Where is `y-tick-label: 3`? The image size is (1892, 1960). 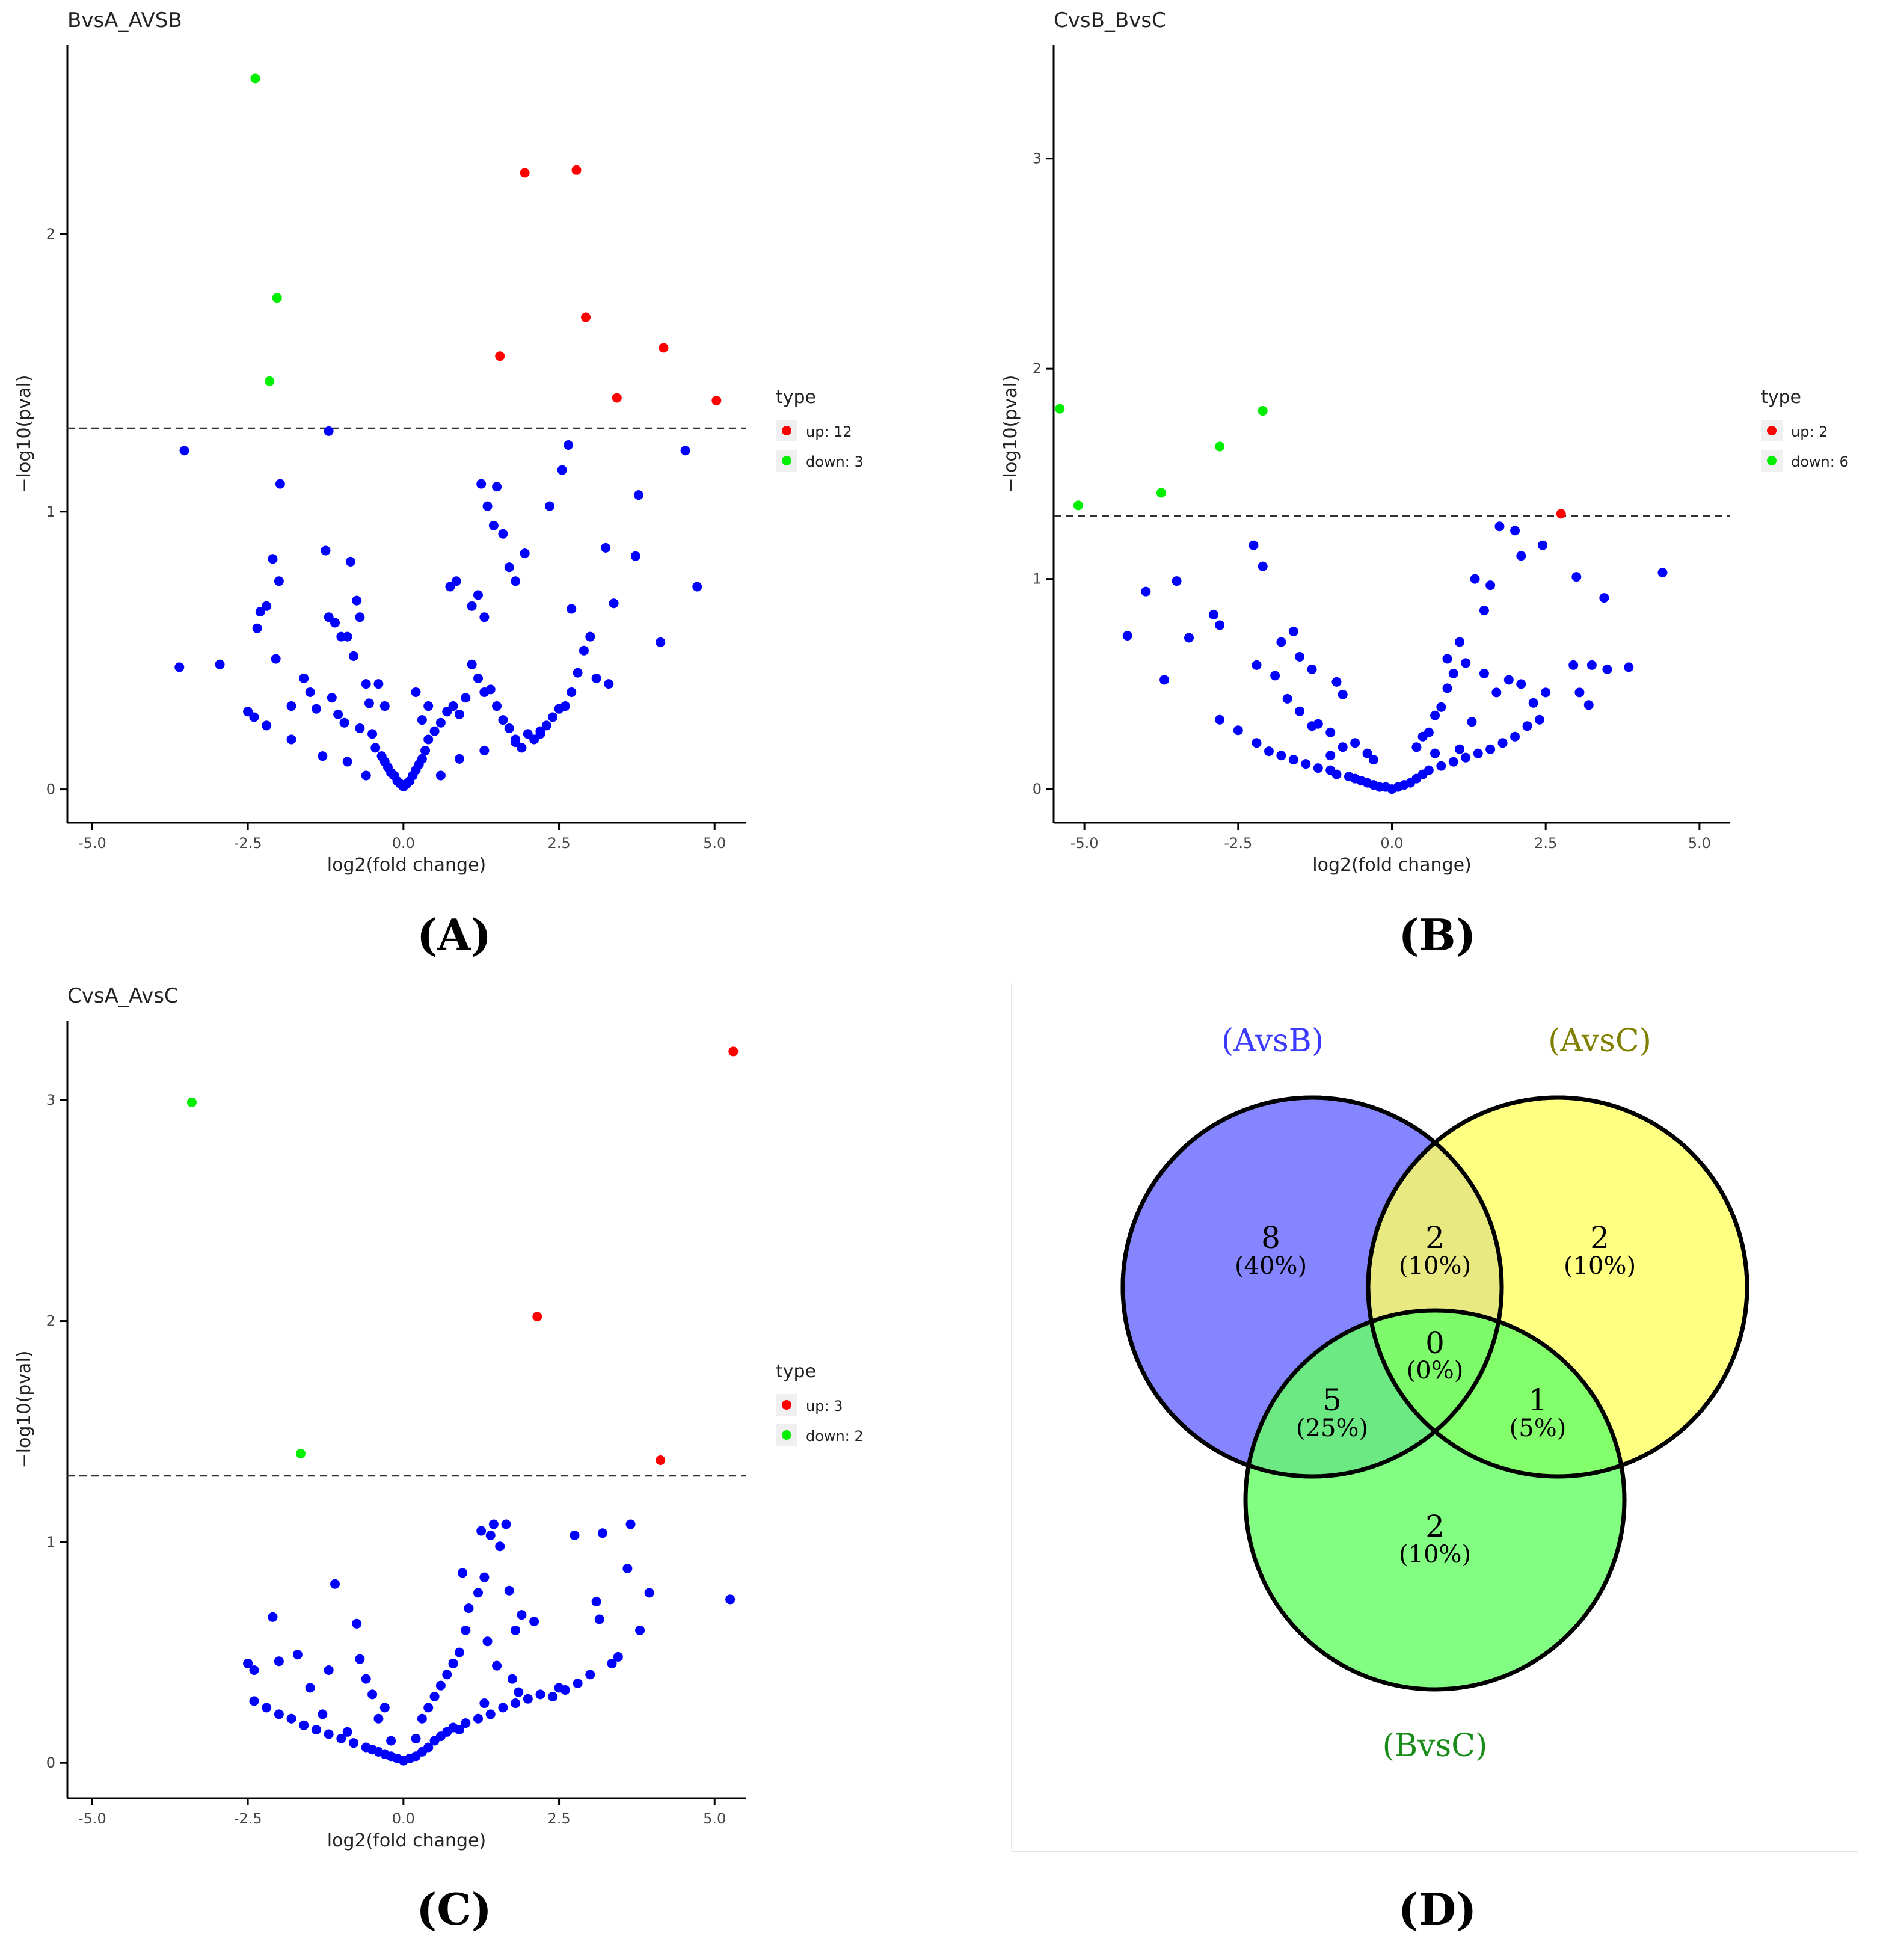 y-tick-label: 3 is located at coordinates (50, 1100).